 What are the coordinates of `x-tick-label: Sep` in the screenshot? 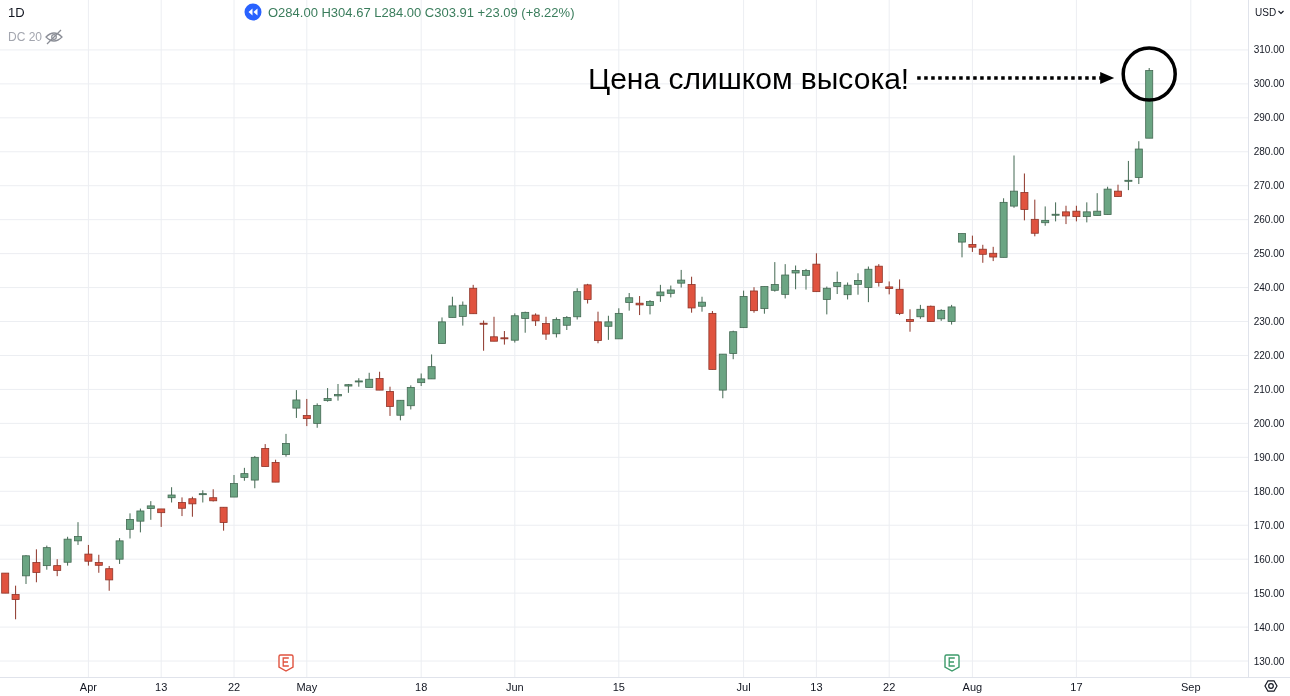 It's located at (1191, 687).